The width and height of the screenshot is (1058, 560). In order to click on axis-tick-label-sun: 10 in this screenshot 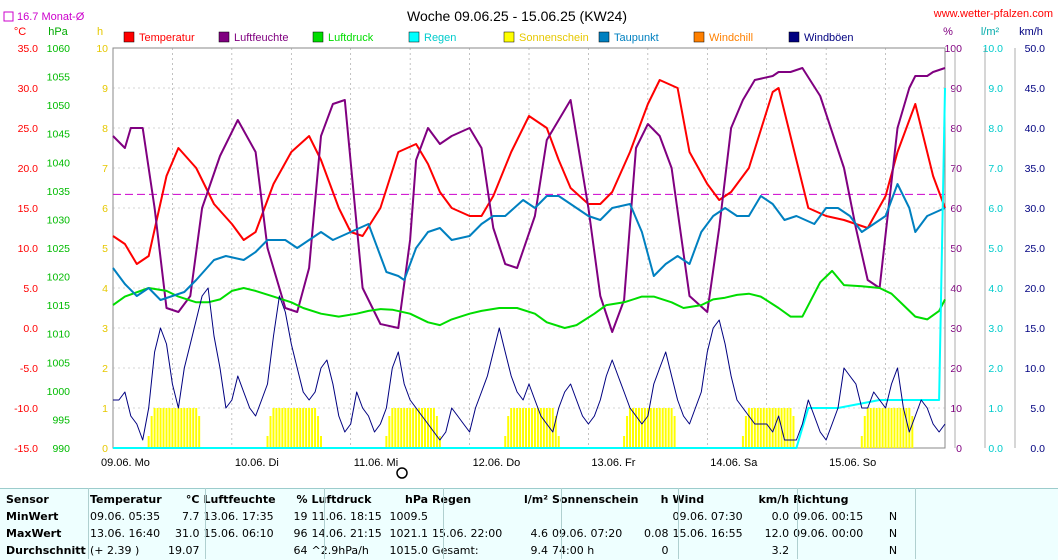, I will do `click(102, 49)`.